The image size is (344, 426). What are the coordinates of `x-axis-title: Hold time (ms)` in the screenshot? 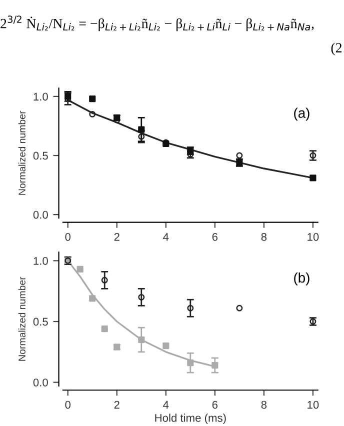 It's located at (190, 419).